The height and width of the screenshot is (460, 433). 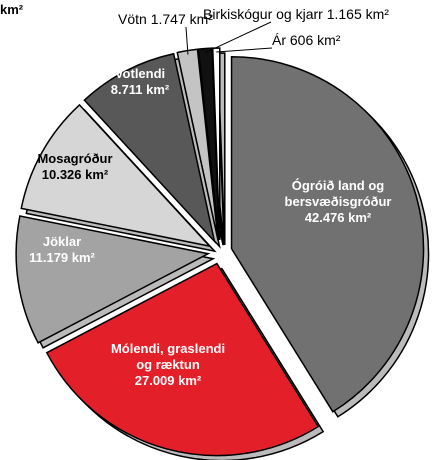 I want to click on value-label: 606 km², so click(x=315, y=40).